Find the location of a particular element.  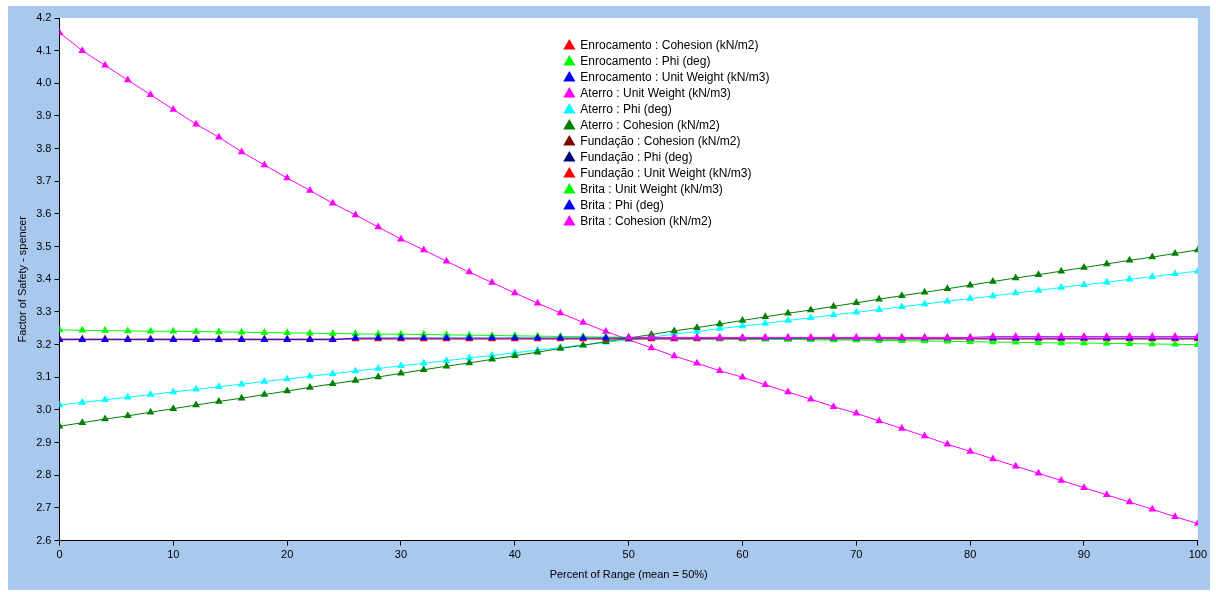

legend-label: Enrocamento : Unit Weight (kN/m3) is located at coordinates (675, 77).